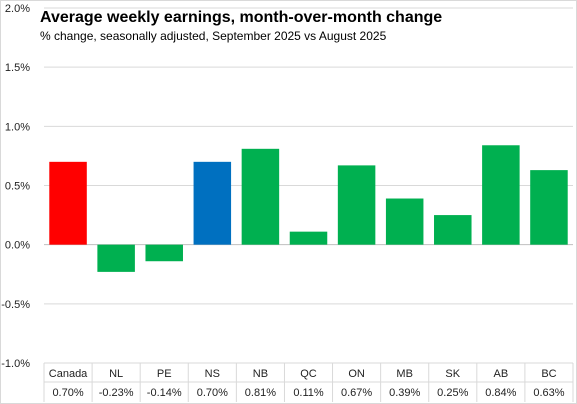 The width and height of the screenshot is (577, 404). What do you see at coordinates (17, 246) in the screenshot?
I see `y-tick-label: 0.0%` at bounding box center [17, 246].